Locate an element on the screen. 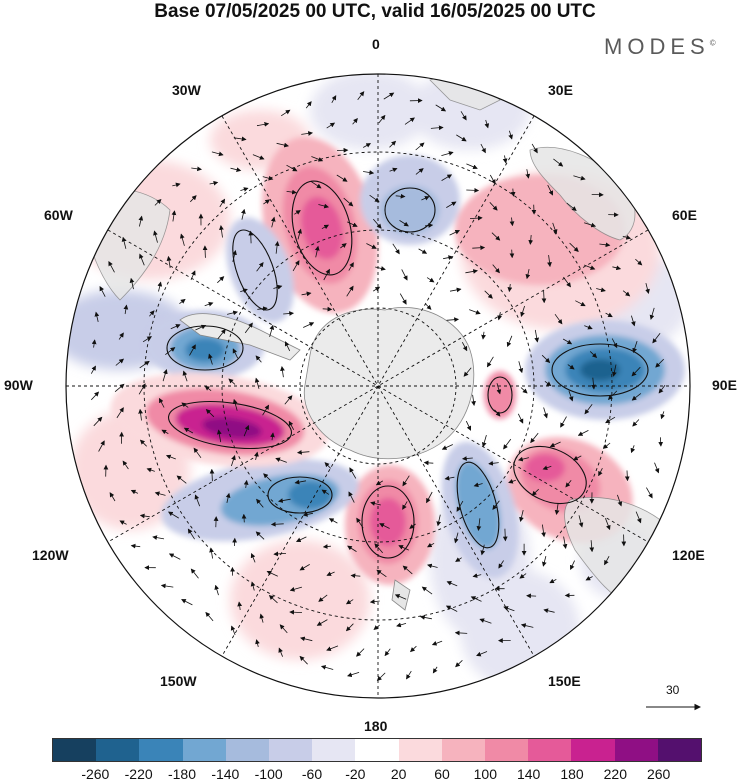 Image resolution: width=750 pixels, height=783 pixels. colorbar is located at coordinates (377, 750).